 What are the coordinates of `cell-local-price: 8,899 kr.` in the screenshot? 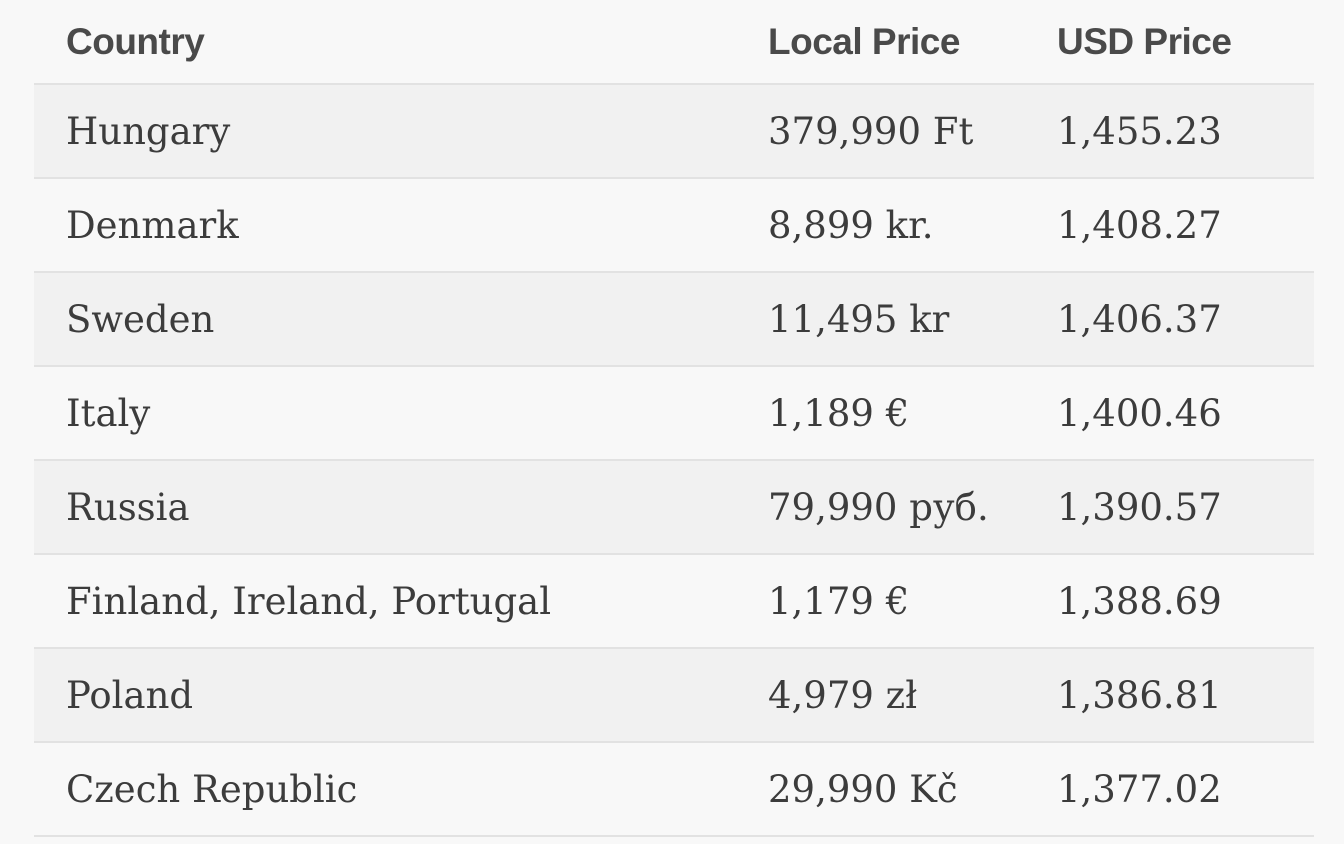 It's located at (912, 225).